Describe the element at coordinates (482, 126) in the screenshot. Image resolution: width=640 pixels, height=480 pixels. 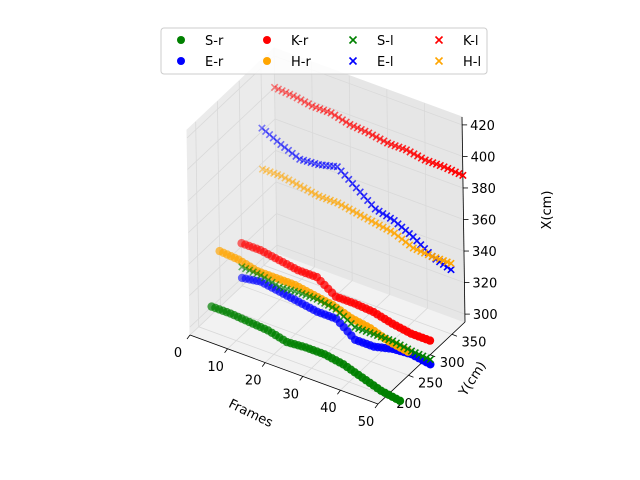
I see `z-tick-label: 420` at that location.